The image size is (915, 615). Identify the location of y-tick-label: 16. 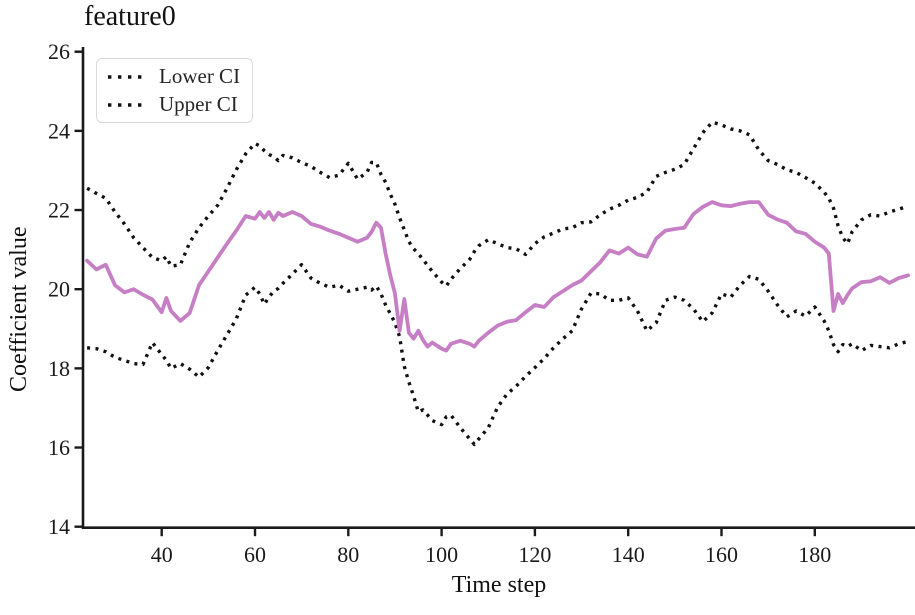
(59, 447).